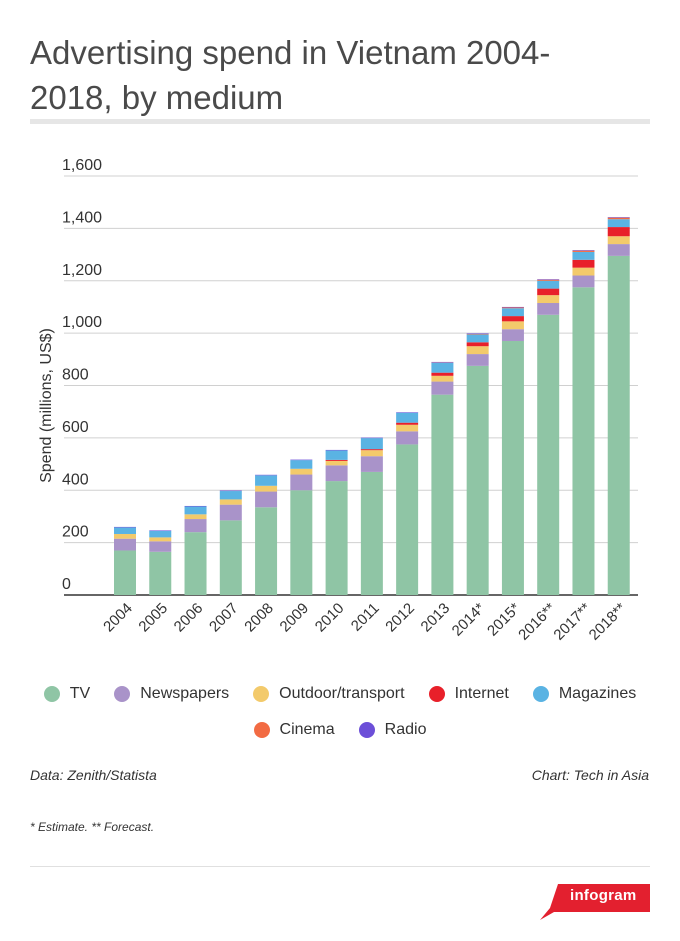  What do you see at coordinates (67, 694) in the screenshot?
I see `legend-item: TV` at bounding box center [67, 694].